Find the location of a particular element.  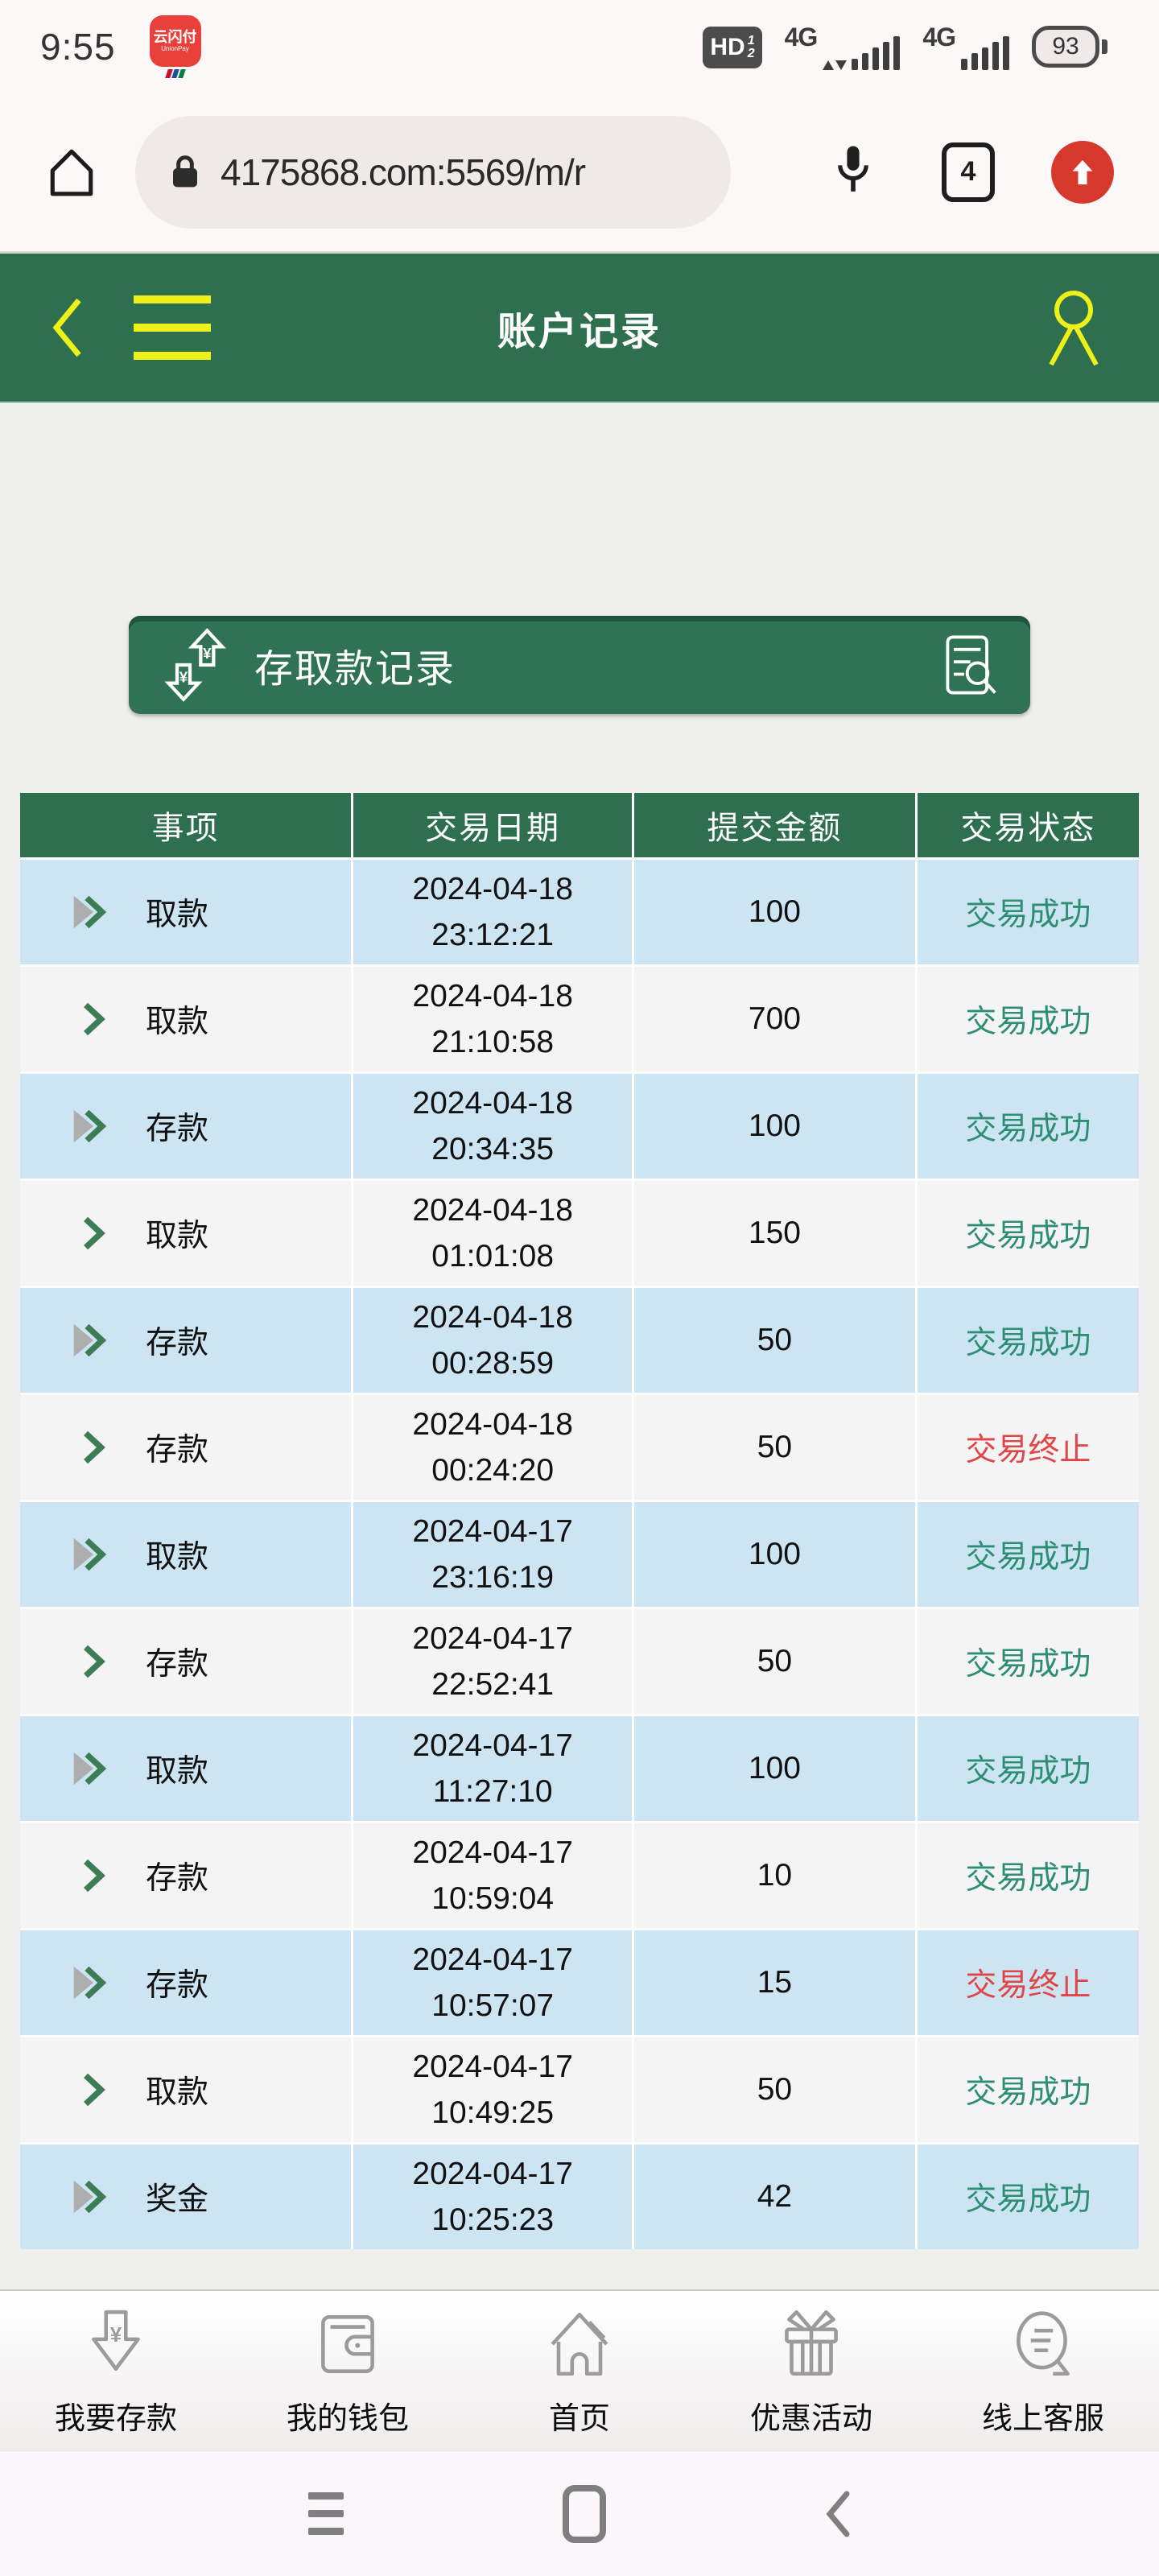

table-row: 存款 2024-04-17 10:57:07 15 交易终止 is located at coordinates (579, 1981).